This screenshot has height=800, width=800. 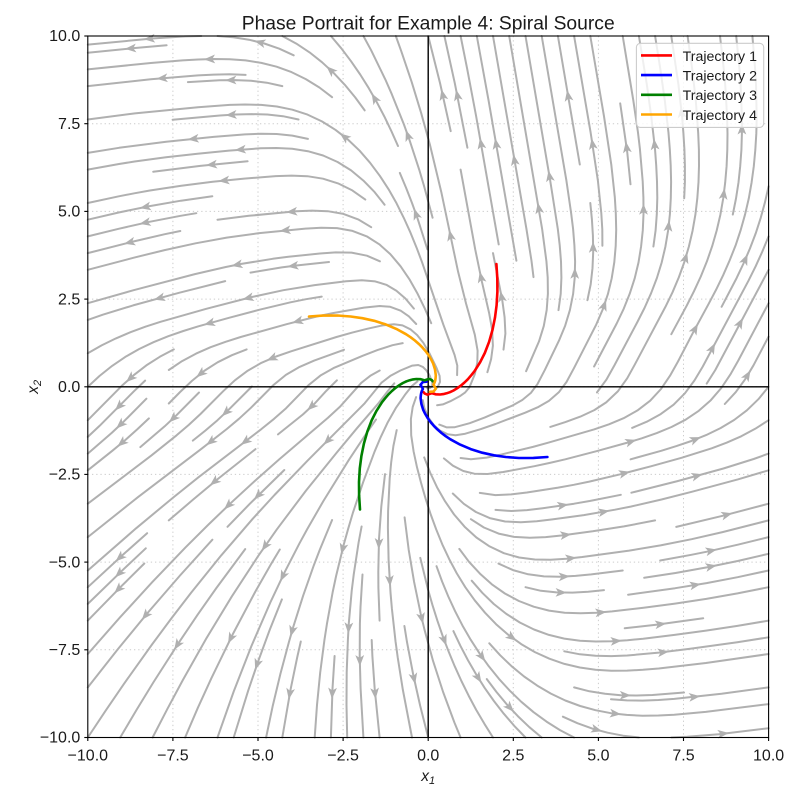 I want to click on svg-text: Trajectory 2, so click(x=720, y=77).